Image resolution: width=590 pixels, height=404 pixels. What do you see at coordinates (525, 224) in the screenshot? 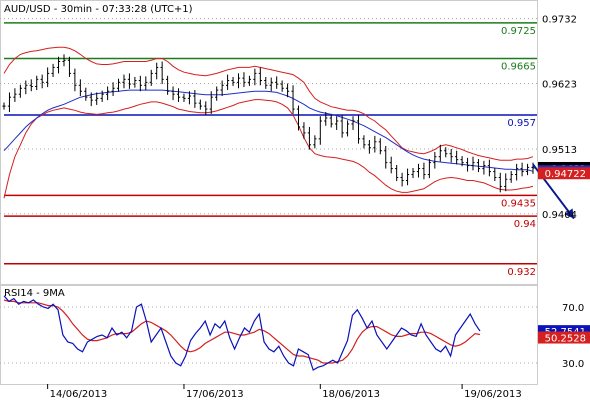
I see `level-label: 0.94` at bounding box center [525, 224].